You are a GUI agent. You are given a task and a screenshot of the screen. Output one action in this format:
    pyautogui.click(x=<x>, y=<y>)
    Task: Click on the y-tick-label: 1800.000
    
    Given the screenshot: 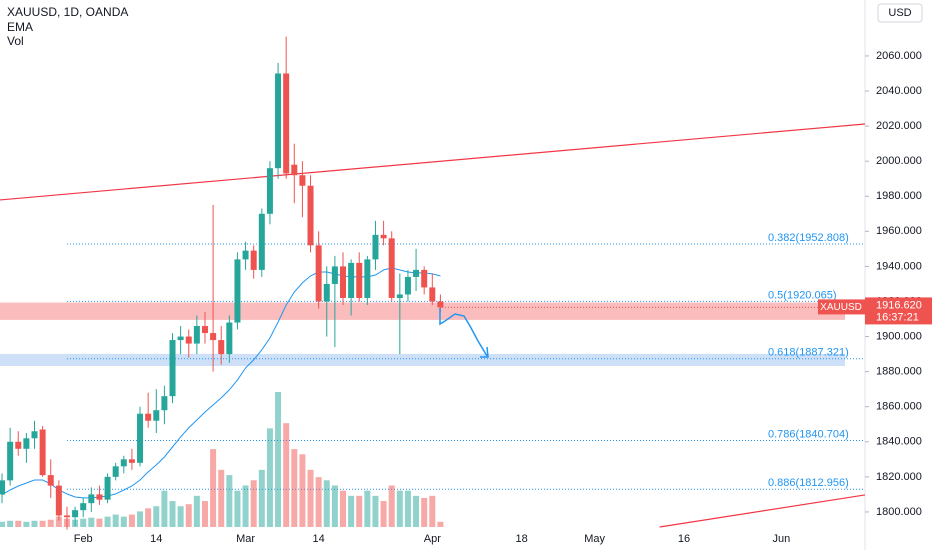 What is the action you would take?
    pyautogui.click(x=899, y=512)
    